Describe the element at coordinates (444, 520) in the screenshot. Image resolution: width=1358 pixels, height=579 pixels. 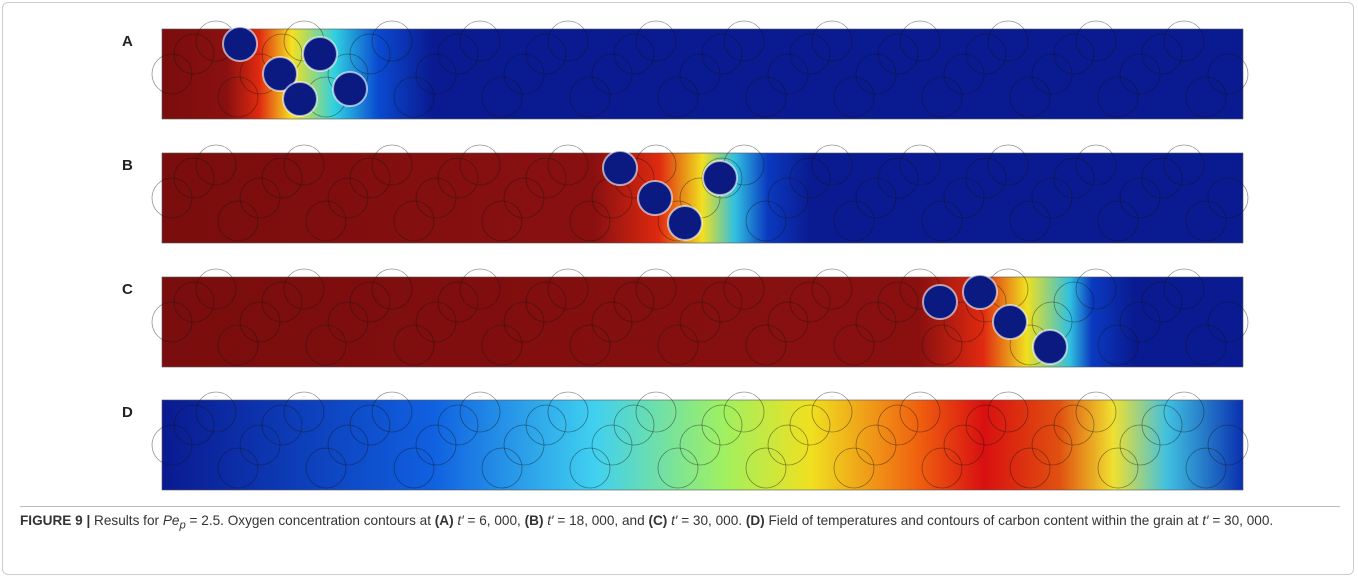
I see `caption-part: (A)` at that location.